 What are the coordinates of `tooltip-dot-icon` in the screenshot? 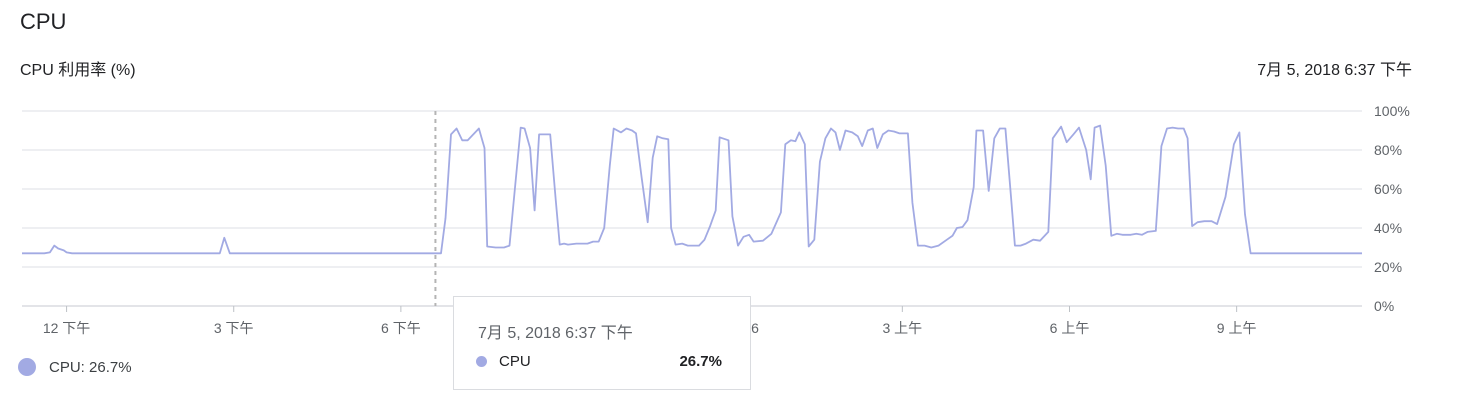 It's located at (481, 361).